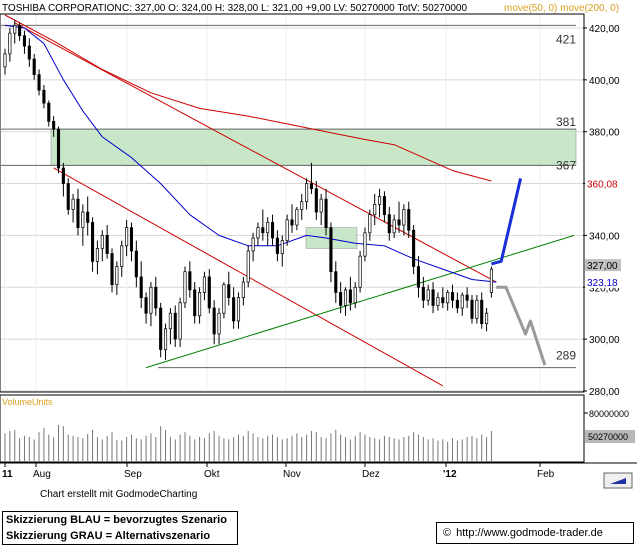 This screenshot has height=550, width=637. I want to click on y-tick-label: 380,00, so click(604, 133).